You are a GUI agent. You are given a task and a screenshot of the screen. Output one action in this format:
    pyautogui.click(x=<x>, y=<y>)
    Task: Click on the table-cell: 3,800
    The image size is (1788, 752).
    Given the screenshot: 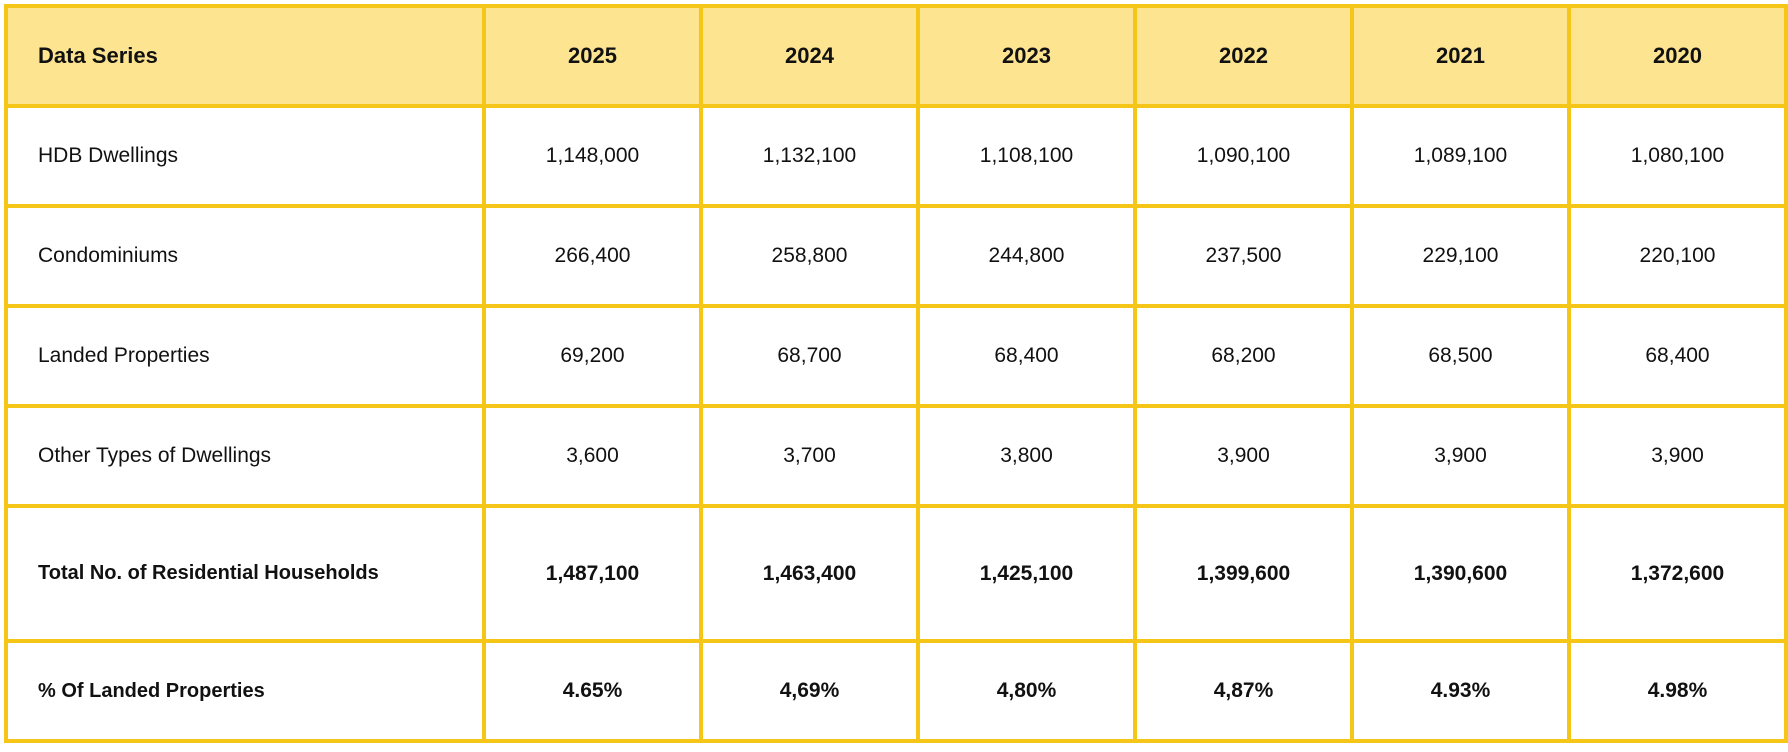 What is the action you would take?
    pyautogui.click(x=1026, y=456)
    